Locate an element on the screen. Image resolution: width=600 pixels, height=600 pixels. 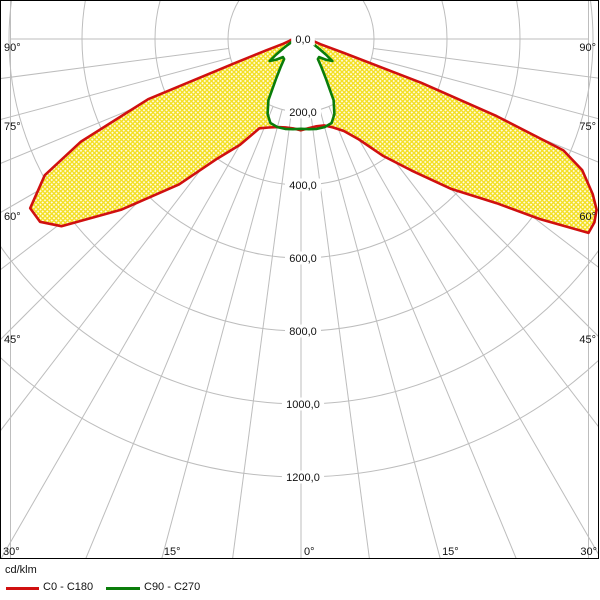
curve-c90-c270 is located at coordinates (301, 84).